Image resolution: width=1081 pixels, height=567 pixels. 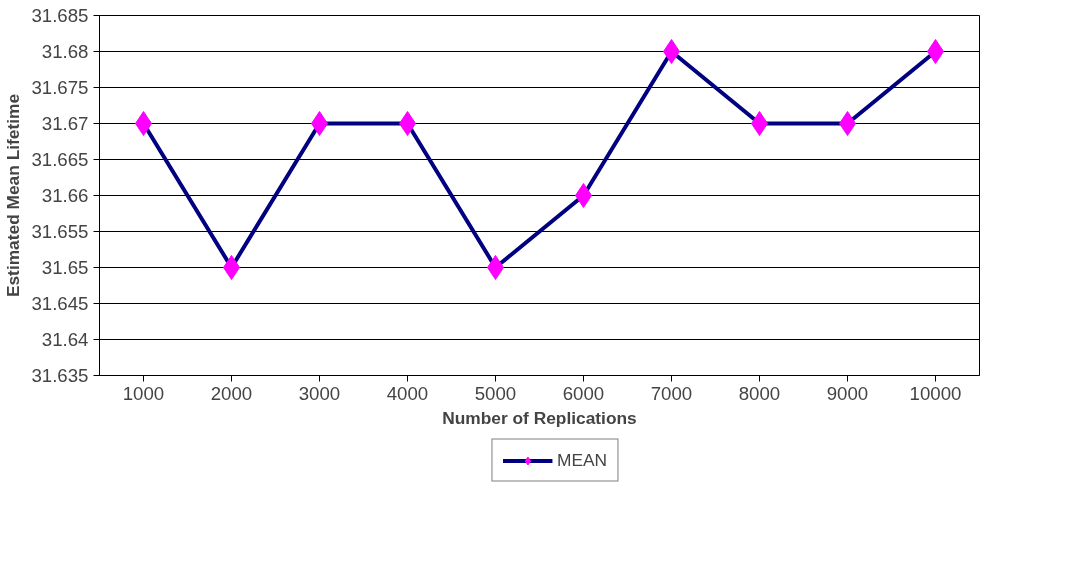 What do you see at coordinates (495, 393) in the screenshot?
I see `x-tick-label: 5000` at bounding box center [495, 393].